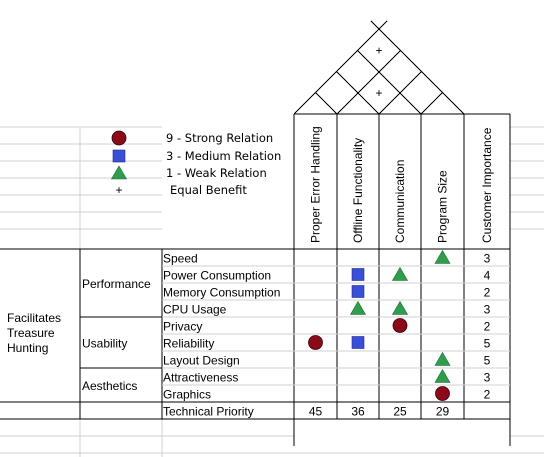 The width and height of the screenshot is (544, 457). I want to click on legend-weak-icon, so click(119, 172).